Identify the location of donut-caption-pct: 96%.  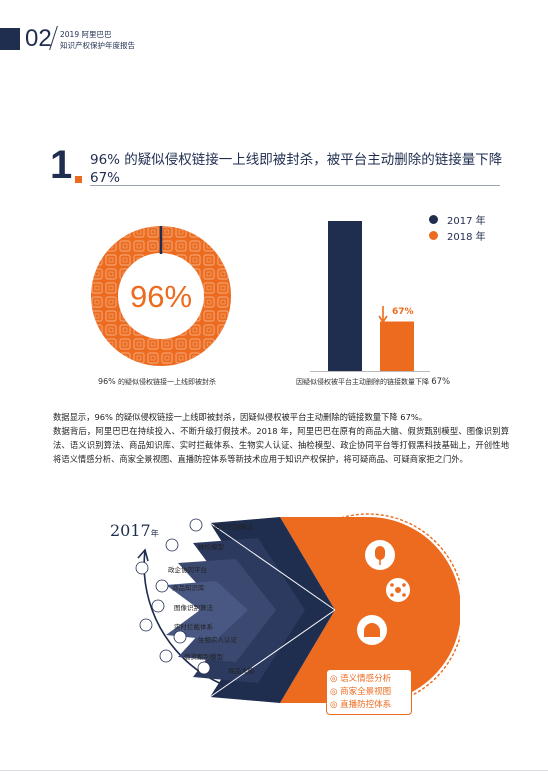
(107, 381).